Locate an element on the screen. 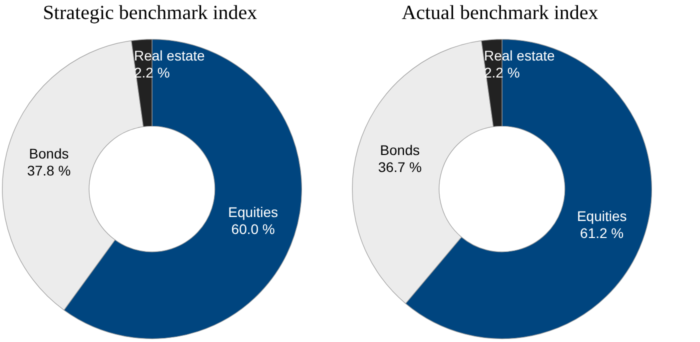 The image size is (700, 342). data-label: 37.8 % is located at coordinates (49, 170).